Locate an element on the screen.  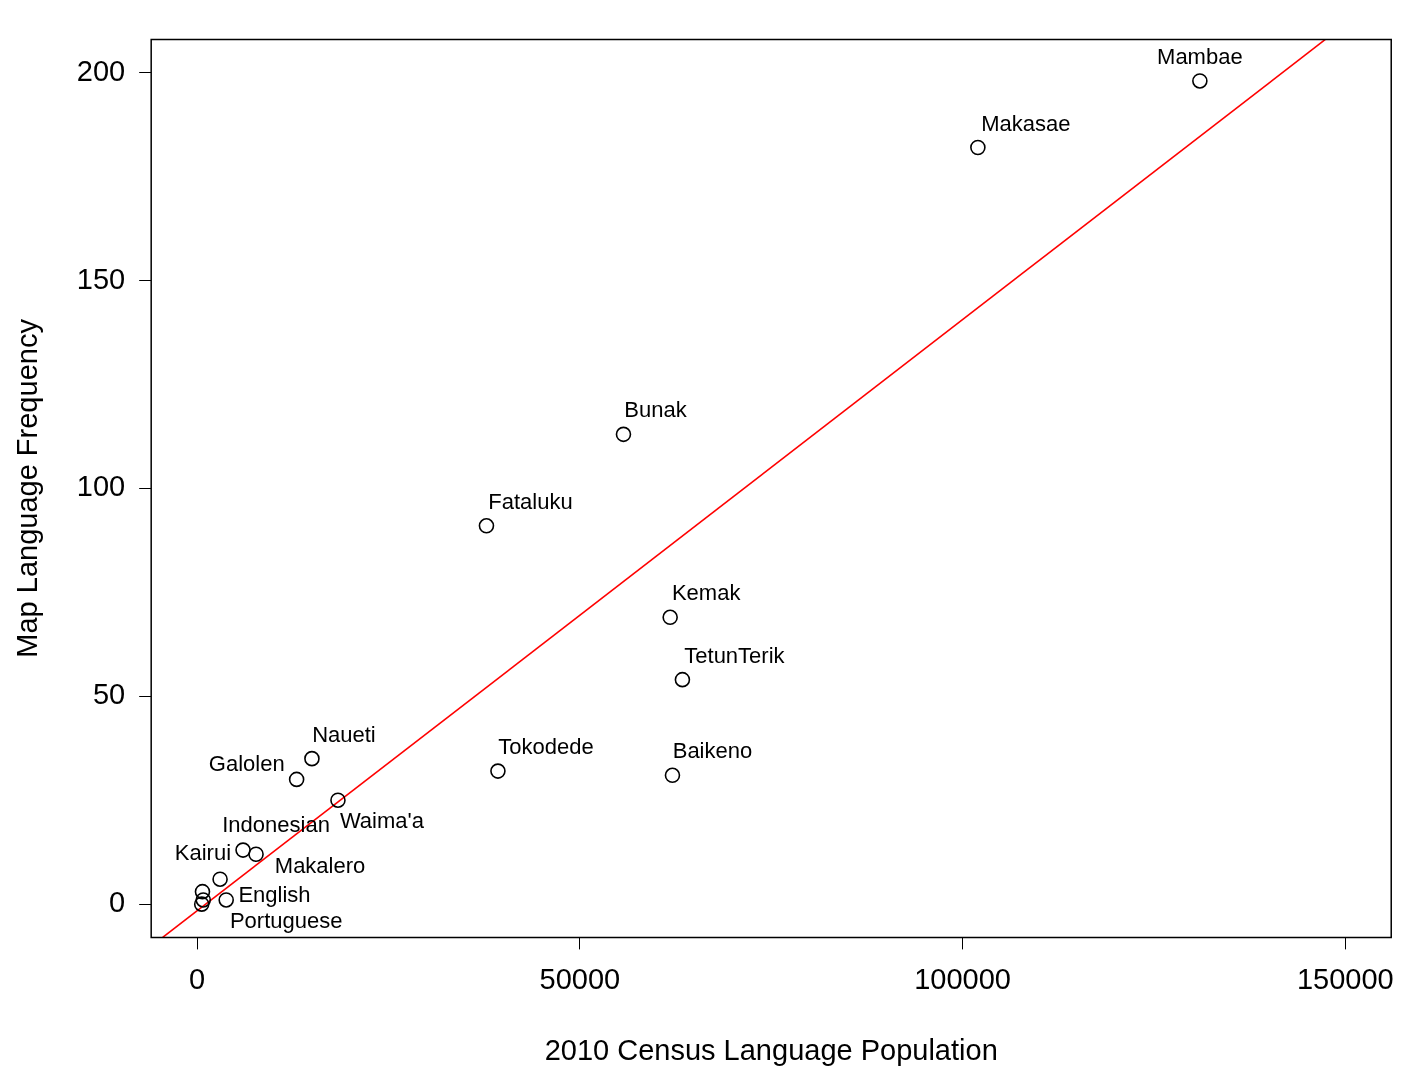
annotation: Mambae is located at coordinates (1200, 57).